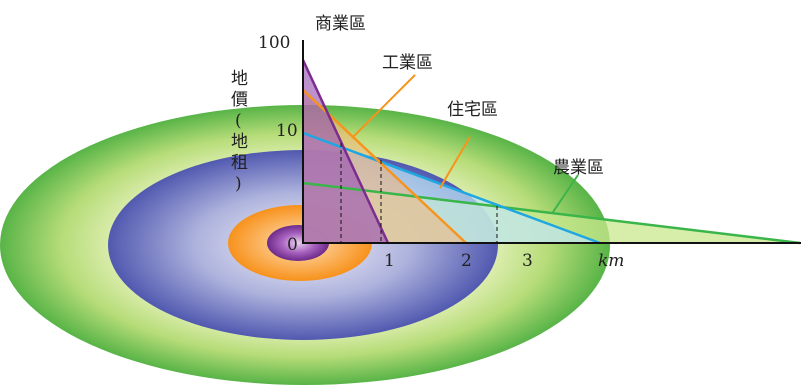 The height and width of the screenshot is (391, 801). What do you see at coordinates (238, 184) in the screenshot?
I see `y-label-char: )` at bounding box center [238, 184].